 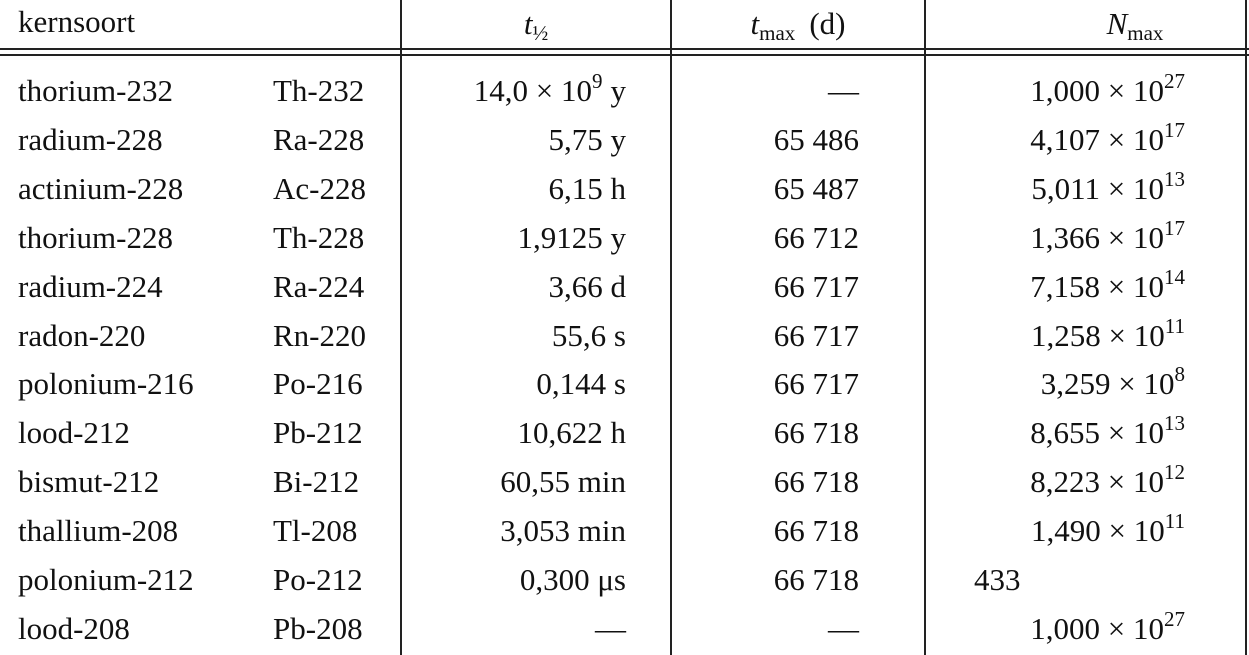 What do you see at coordinates (318, 628) in the screenshot?
I see `nuclide-symbol: Pb-208` at bounding box center [318, 628].